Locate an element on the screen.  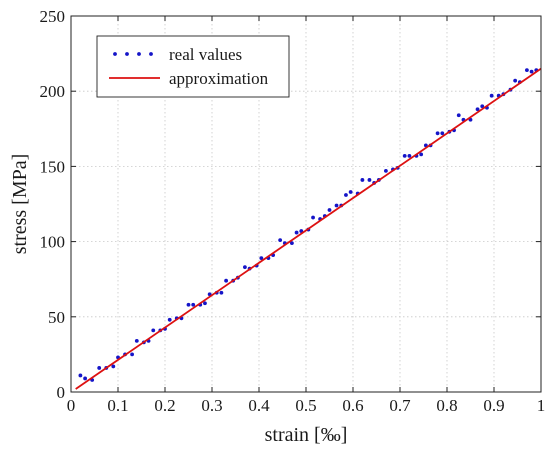
x-tick-label: 0.7 is located at coordinates (400, 405).